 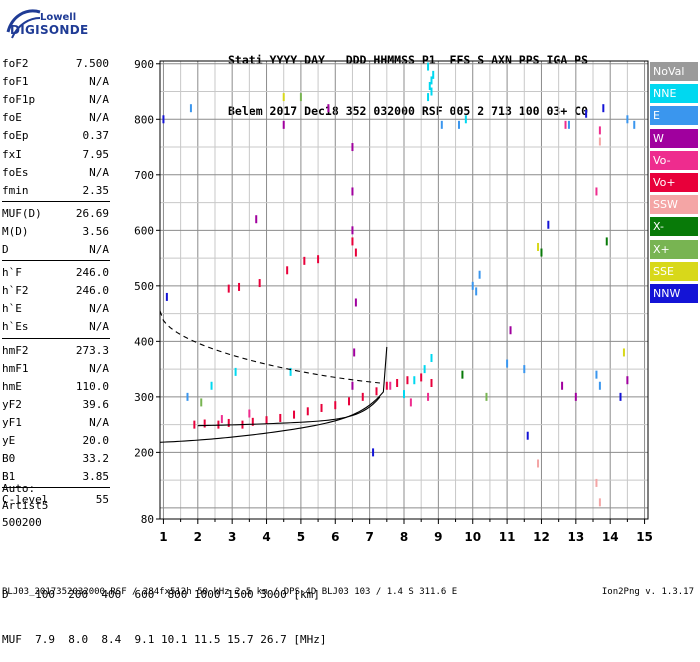 What do you see at coordinates (301, 537) in the screenshot?
I see `x-tick-label: 5` at bounding box center [301, 537].